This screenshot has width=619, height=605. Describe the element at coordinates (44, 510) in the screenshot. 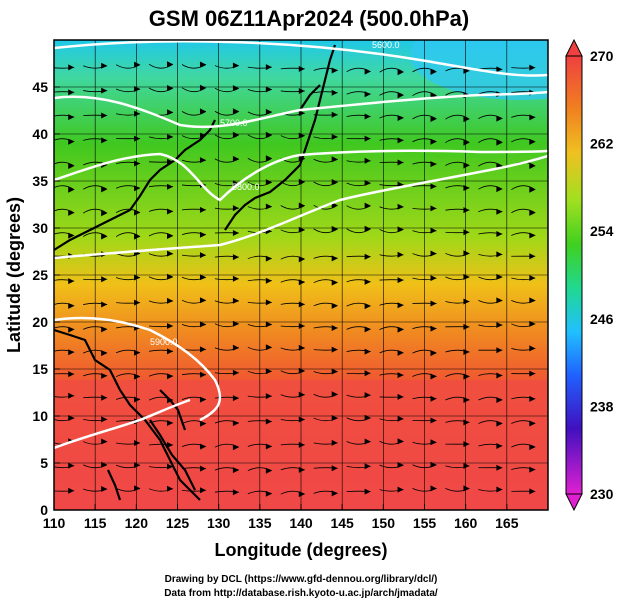

I see `y-tick-label: 0` at that location.